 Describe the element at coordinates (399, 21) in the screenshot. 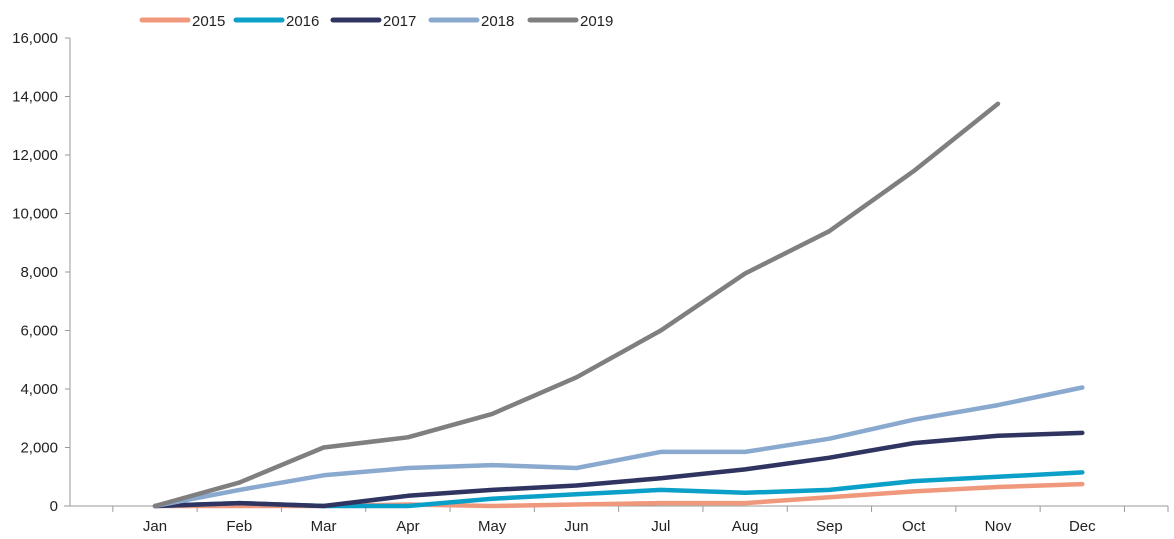

I see `legend-label-2017: 2017` at that location.